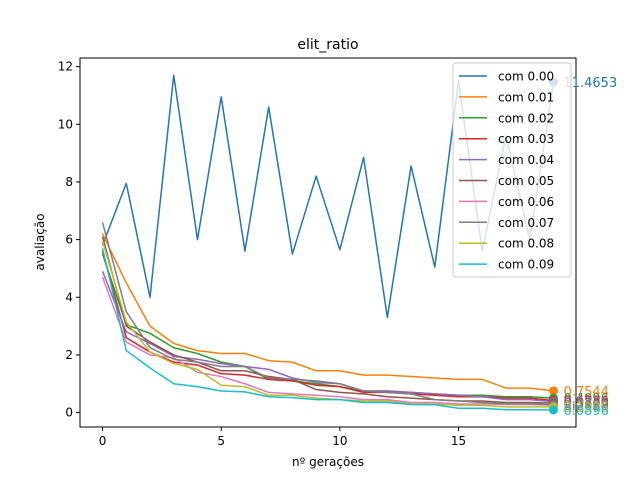 The image size is (640, 480). What do you see at coordinates (40, 241) in the screenshot?
I see `y-axis-title: avaliação` at bounding box center [40, 241].